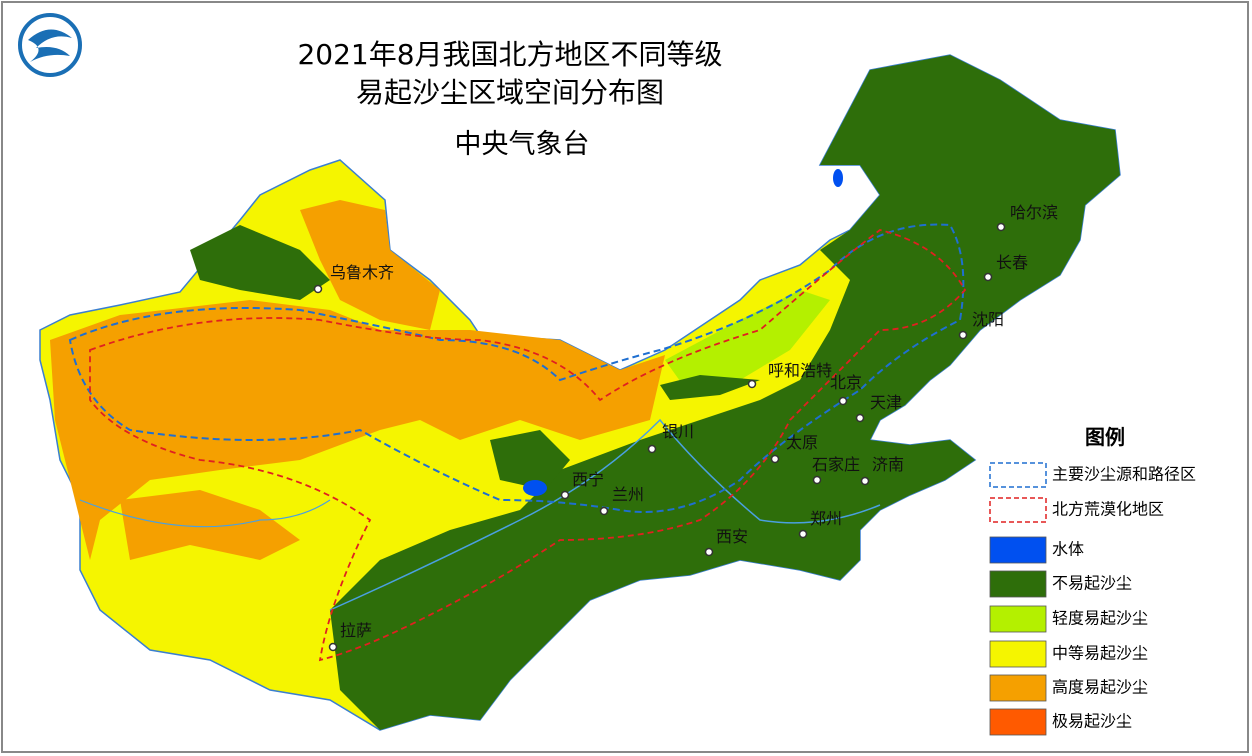  Describe the element at coordinates (588, 479) in the screenshot. I see `city-label: 西宁` at that location.